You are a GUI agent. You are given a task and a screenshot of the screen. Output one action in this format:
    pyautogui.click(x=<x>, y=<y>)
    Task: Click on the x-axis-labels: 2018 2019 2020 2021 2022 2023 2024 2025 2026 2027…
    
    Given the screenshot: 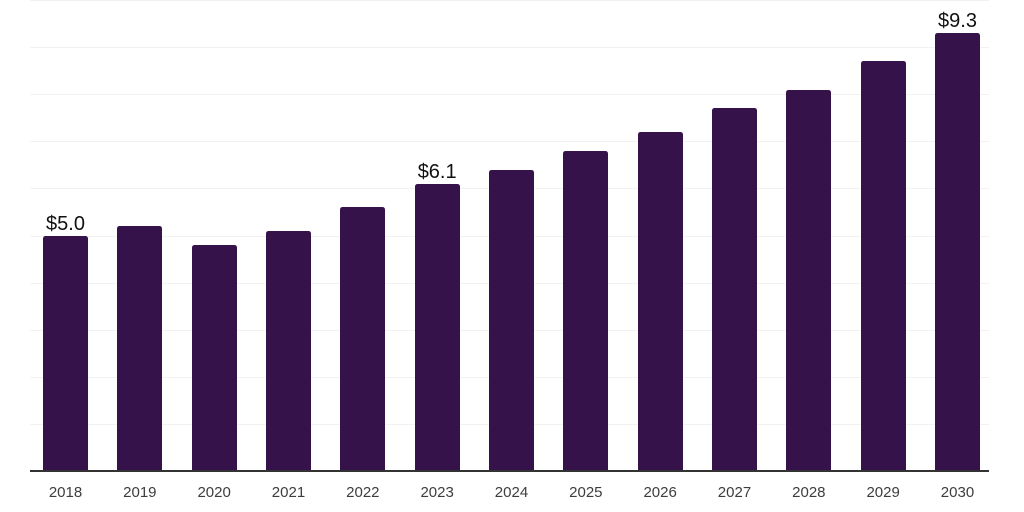 What is the action you would take?
    pyautogui.click(x=510, y=494)
    